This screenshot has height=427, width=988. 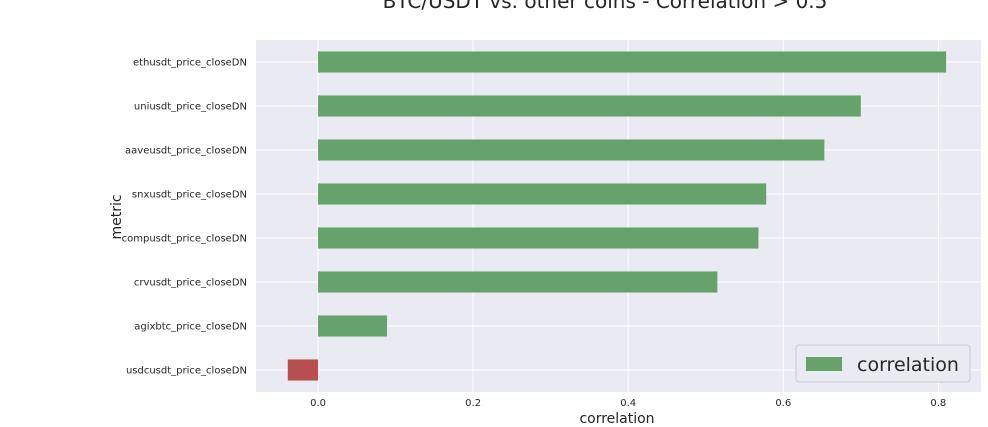 I want to click on y-tick-label: snxusdt_price_closeDN, so click(x=189, y=195).